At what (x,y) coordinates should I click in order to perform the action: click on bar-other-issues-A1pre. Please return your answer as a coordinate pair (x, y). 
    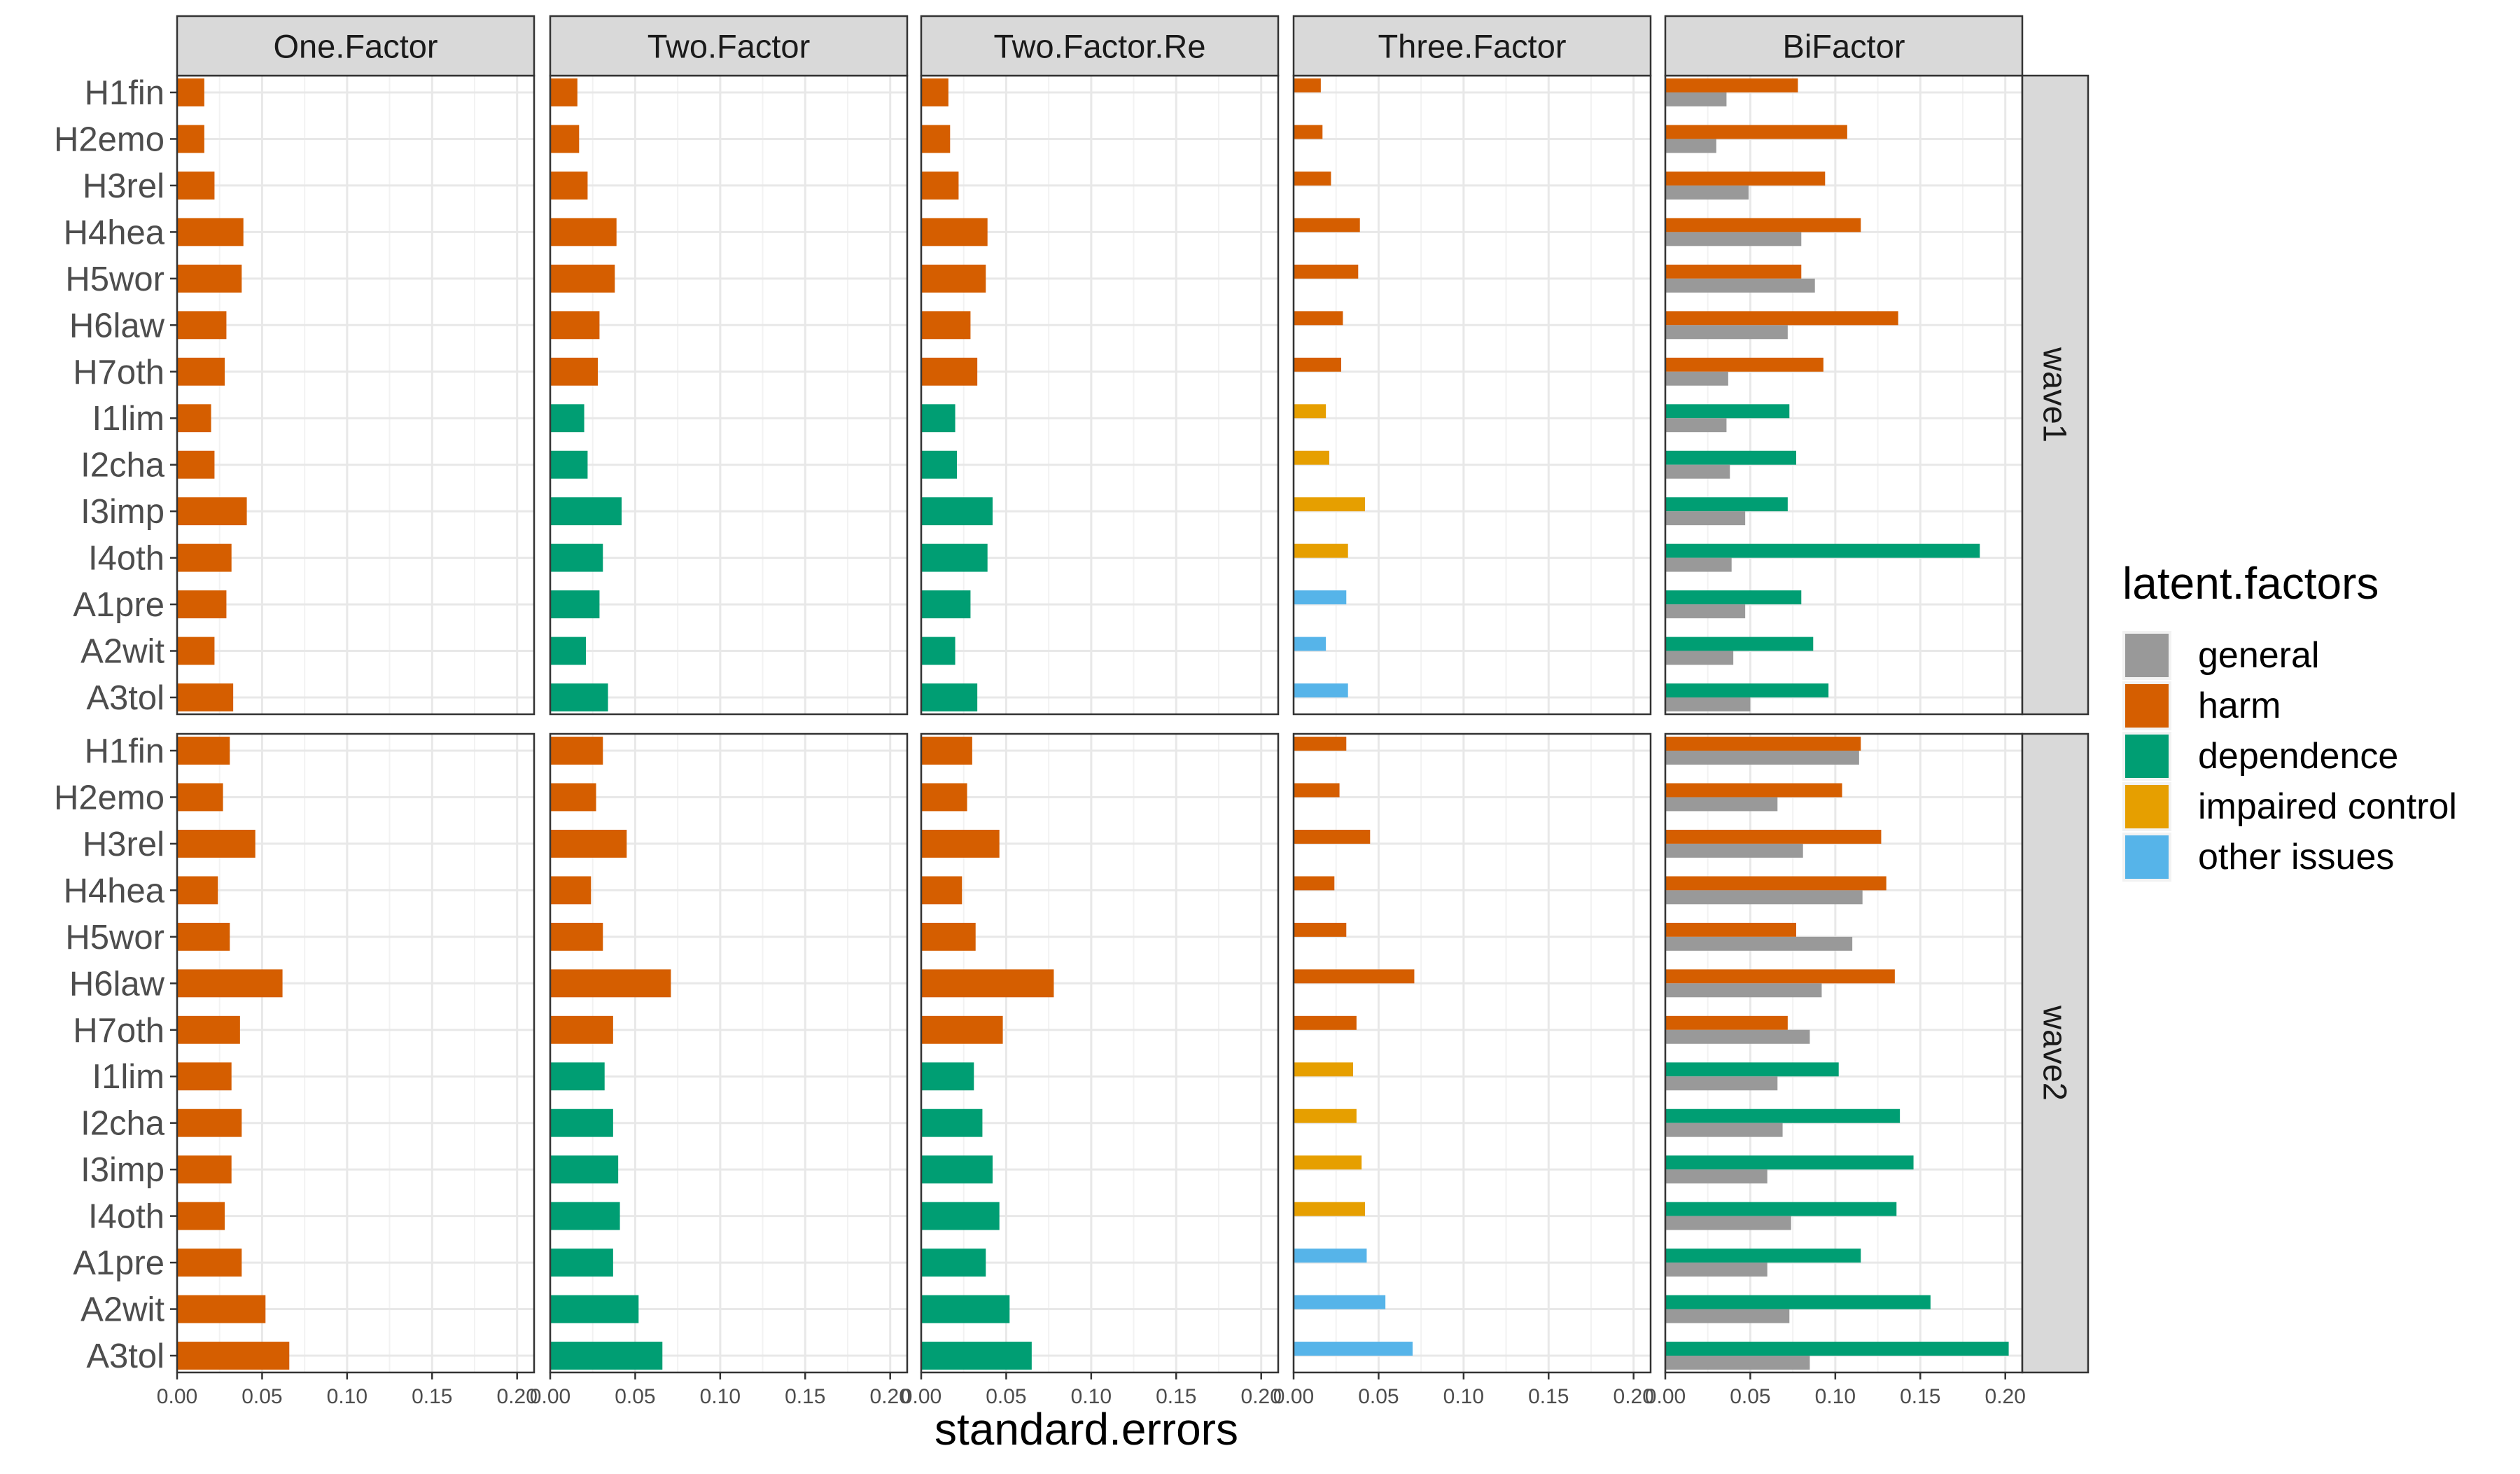
    Looking at the image, I should click on (1330, 1256).